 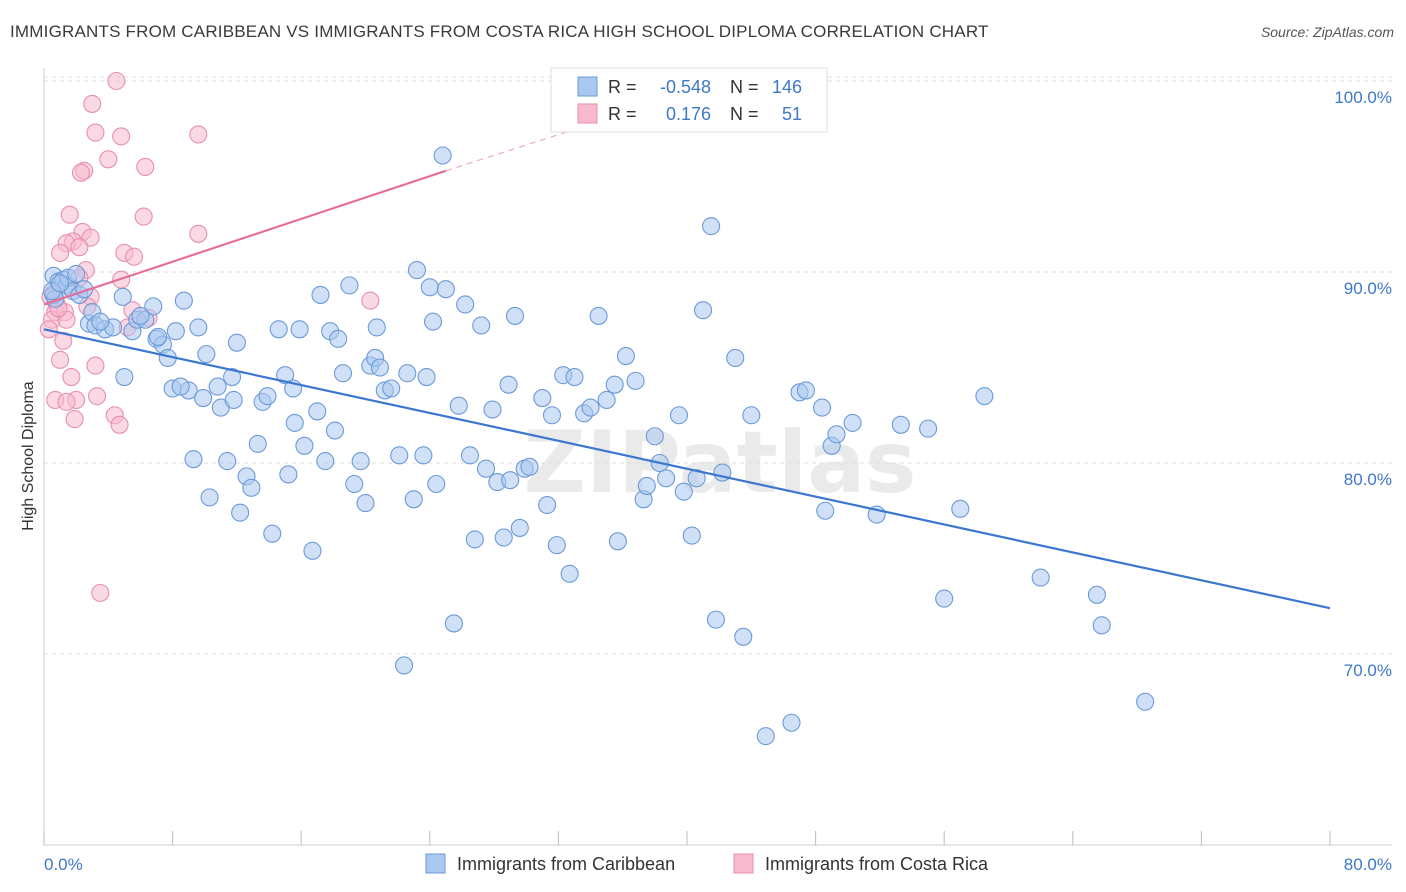 What do you see at coordinates (1368, 864) in the screenshot?
I see `x-tick-label-max: 80.0%` at bounding box center [1368, 864].